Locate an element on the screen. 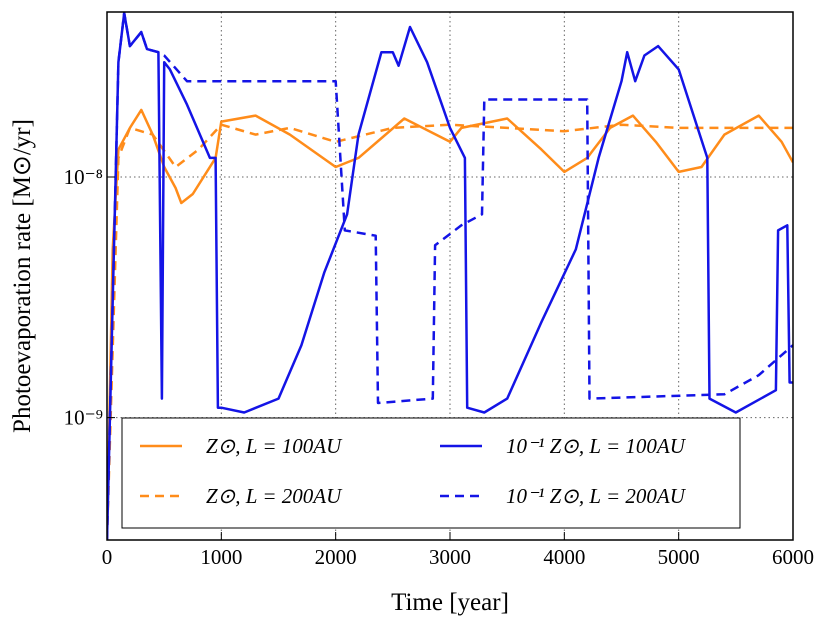 Image resolution: width=830 pixels, height=623 pixels. legend-label: Z⊙, L = 200AU is located at coordinates (274, 496).